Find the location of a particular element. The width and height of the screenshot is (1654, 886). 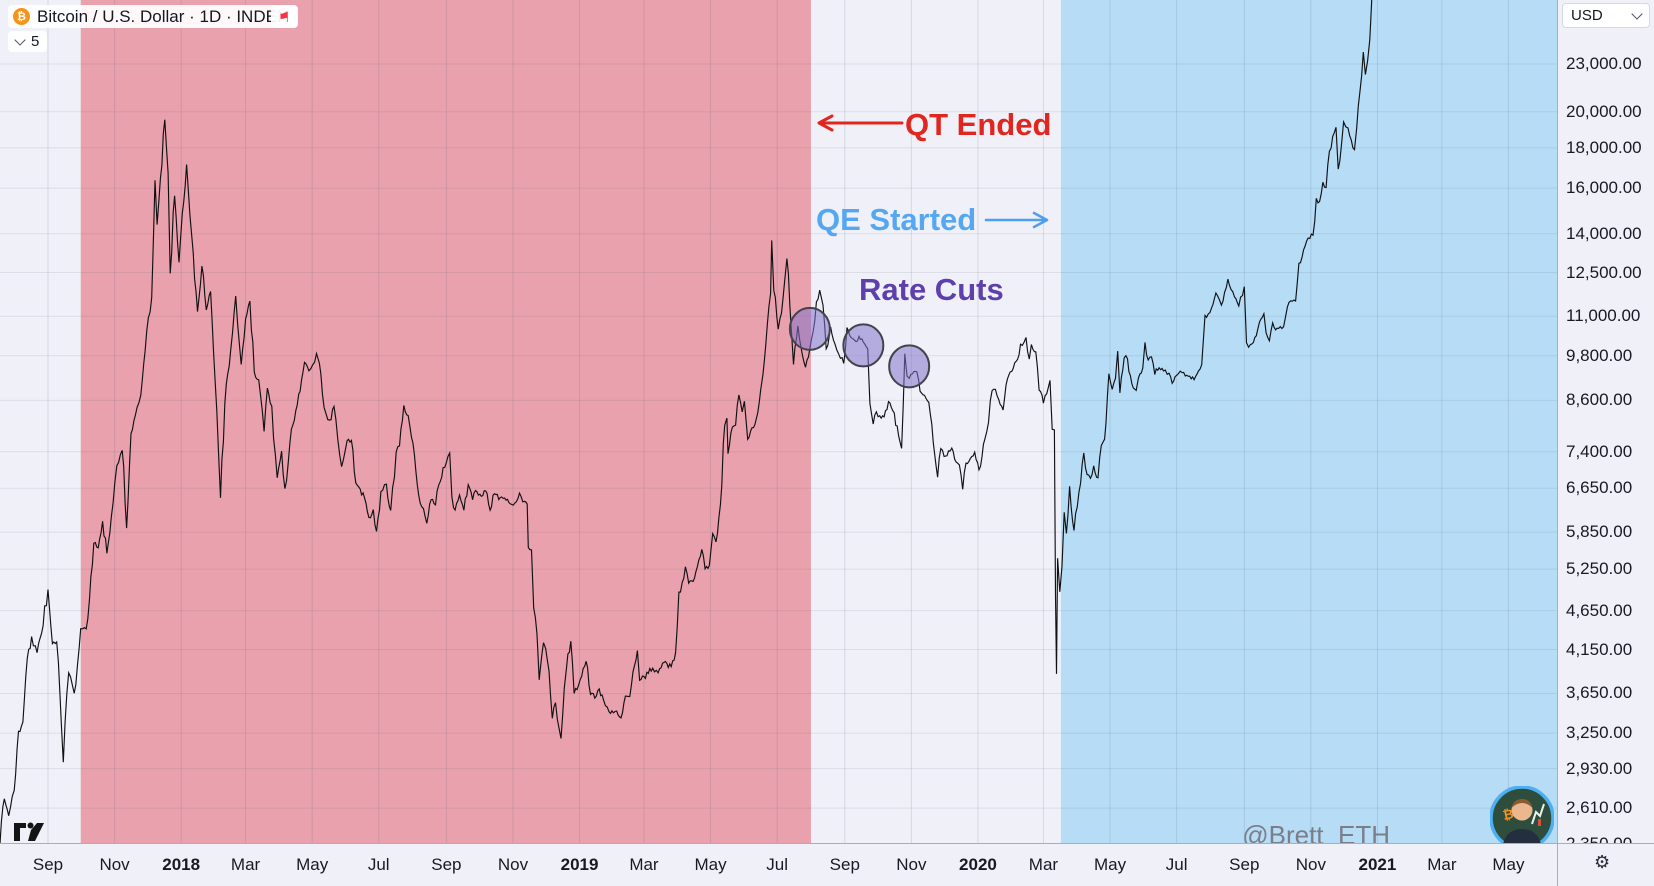

price-tick-label: 2,930.00 is located at coordinates (1599, 768).